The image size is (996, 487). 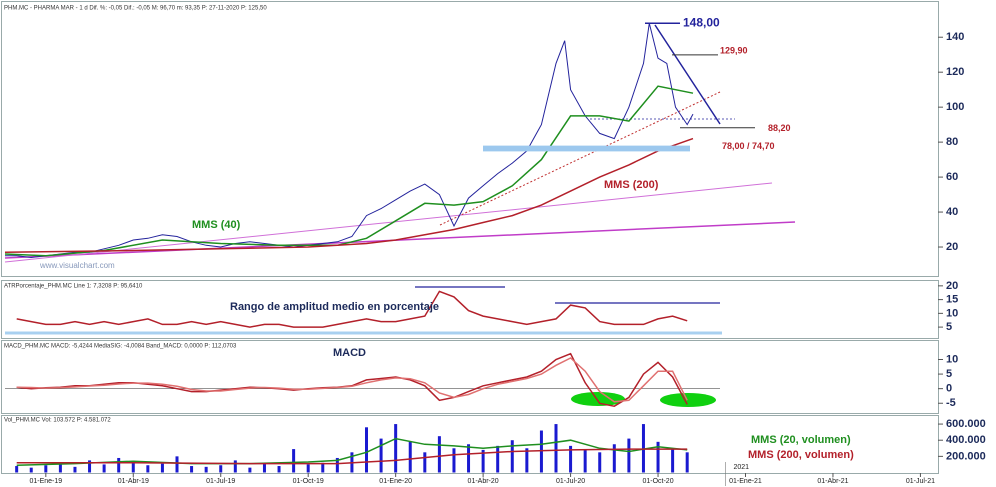 I want to click on y-tick-label: 0, so click(x=949, y=389).